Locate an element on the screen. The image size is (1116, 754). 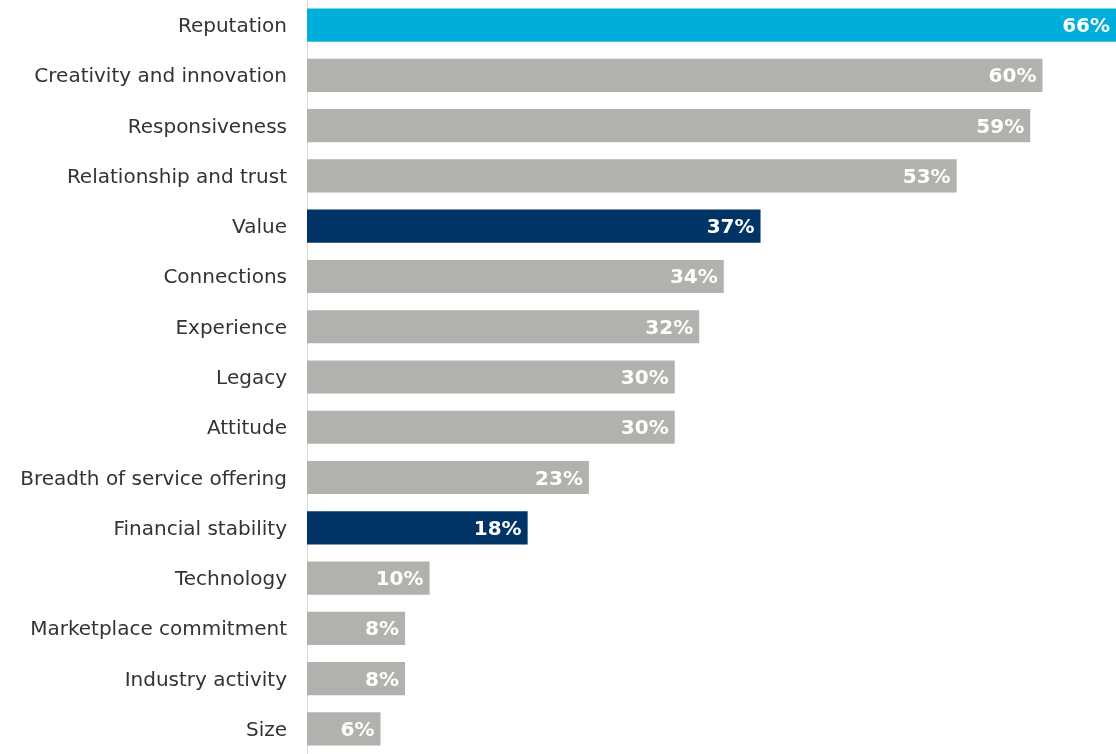
data-label: 59% is located at coordinates (1000, 125).